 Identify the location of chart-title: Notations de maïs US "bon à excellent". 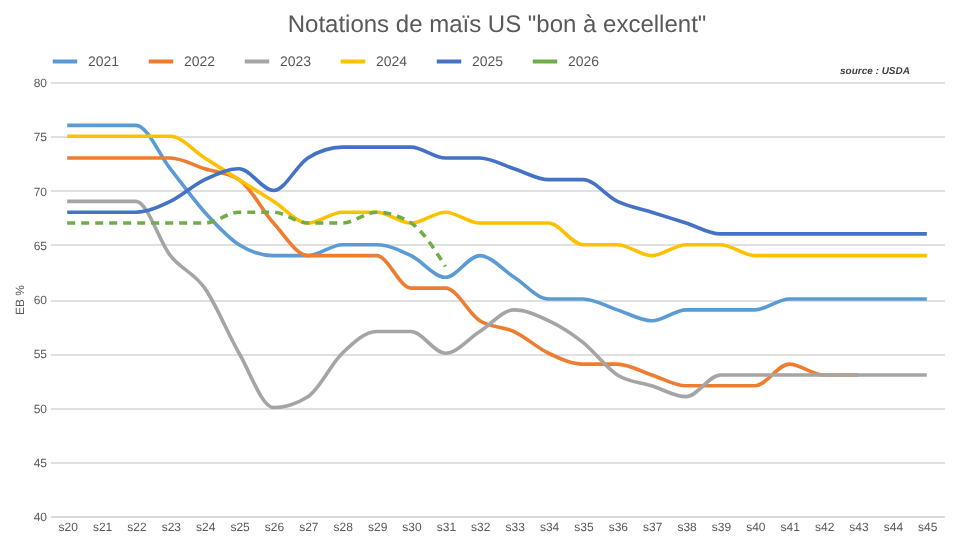
(497, 24).